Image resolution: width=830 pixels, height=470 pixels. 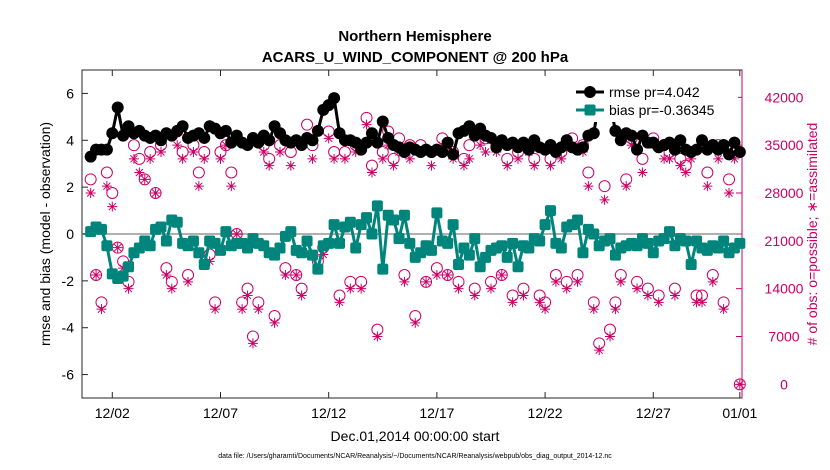 What do you see at coordinates (68, 281) in the screenshot?
I see `y-tick-label: -2` at bounding box center [68, 281].